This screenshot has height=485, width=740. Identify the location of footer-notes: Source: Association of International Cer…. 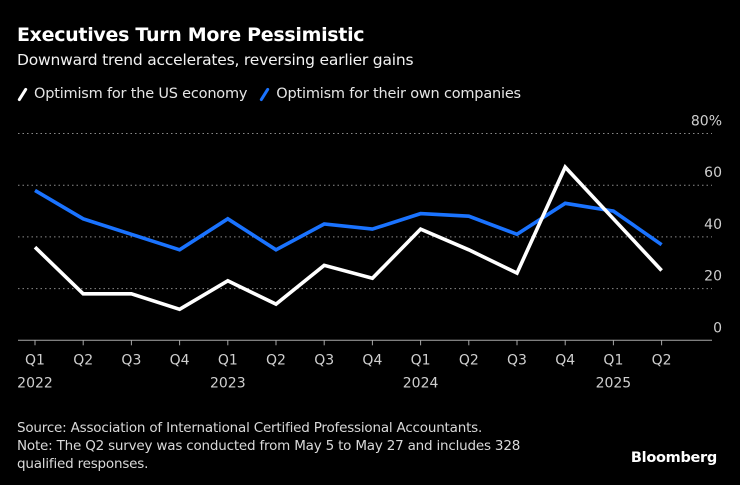
(307, 446).